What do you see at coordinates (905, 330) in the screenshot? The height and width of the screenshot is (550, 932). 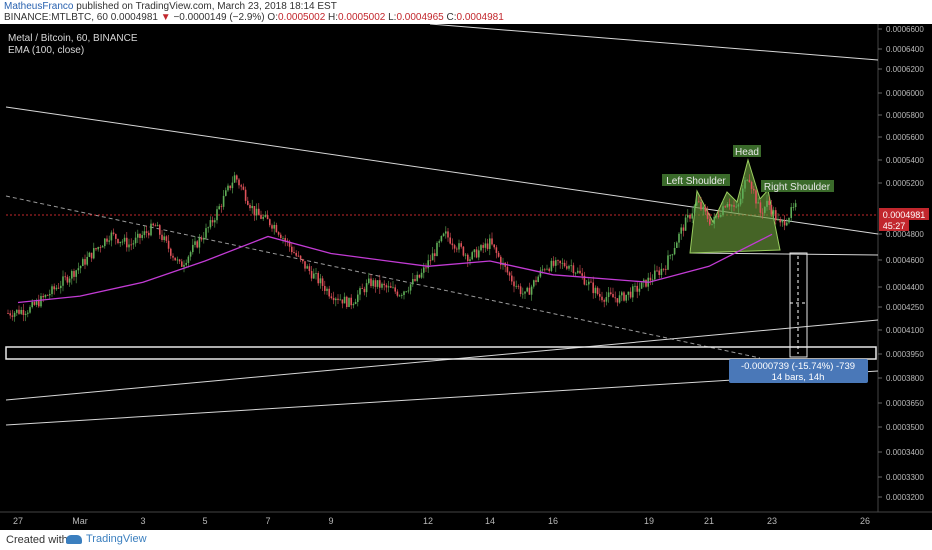 I see `price-axis-label: 0.0004100` at bounding box center [905, 330].